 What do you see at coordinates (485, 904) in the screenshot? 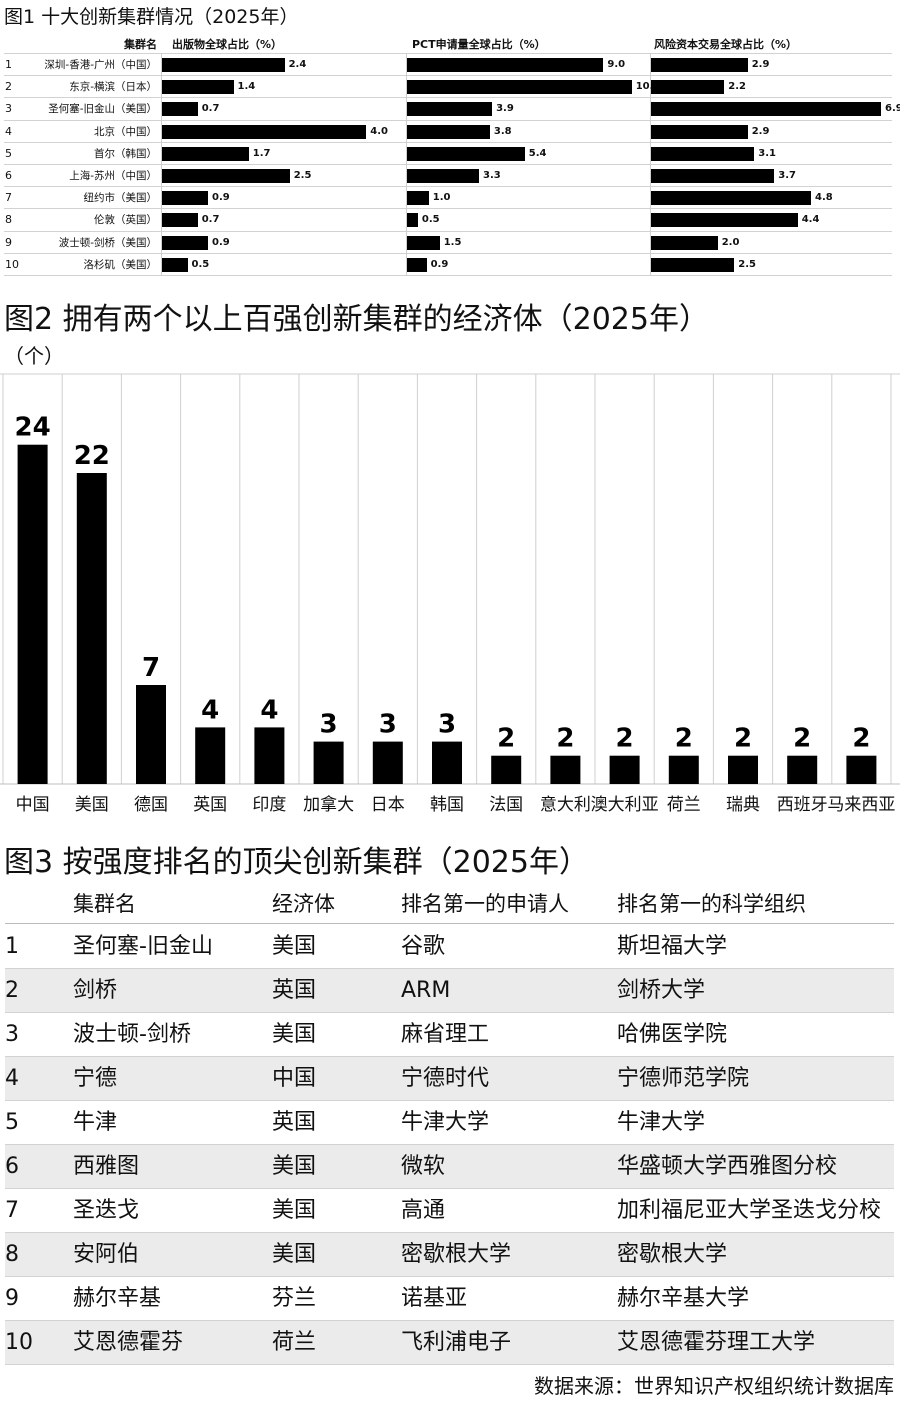
I see `figure3-header-applicant: 排名第一的申请人` at bounding box center [485, 904].